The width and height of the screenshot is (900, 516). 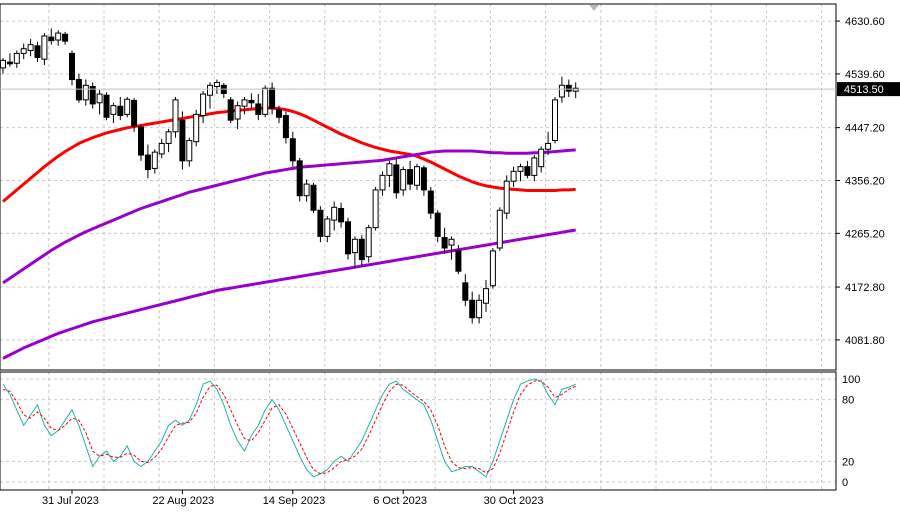 What do you see at coordinates (865, 181) in the screenshot?
I see `price-tick-label: 4356.20` at bounding box center [865, 181].